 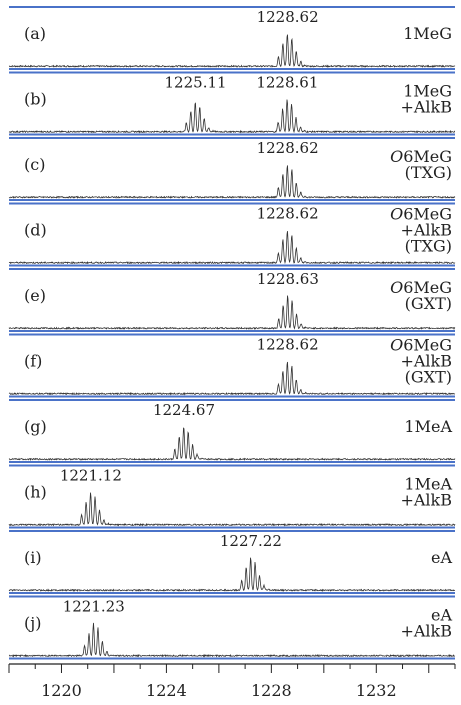 I want to click on panel-d: (d) 1228.62 O6MeG+AlkB(TXG), so click(x=232, y=234).